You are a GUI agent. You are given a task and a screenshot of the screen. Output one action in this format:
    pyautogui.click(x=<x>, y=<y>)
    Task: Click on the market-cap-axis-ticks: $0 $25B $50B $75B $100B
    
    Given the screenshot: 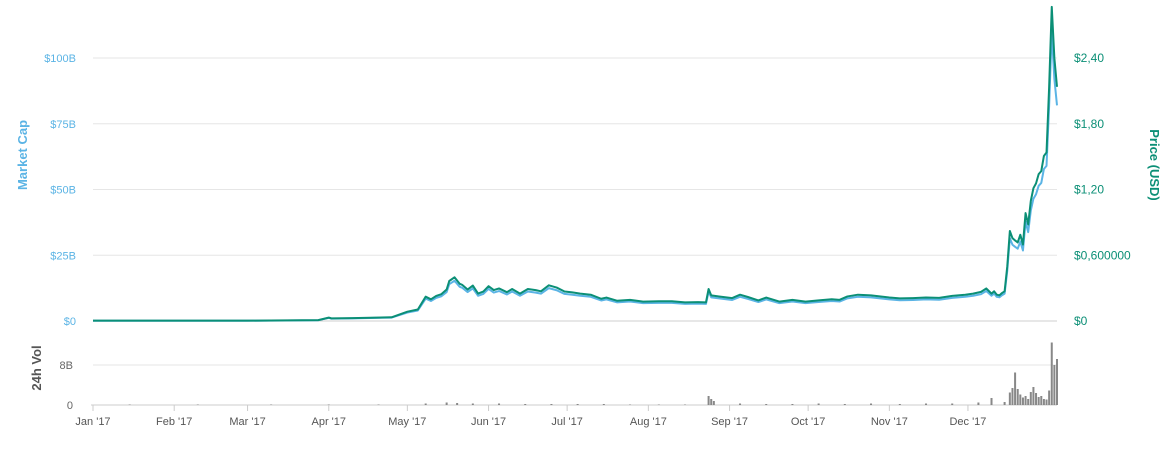 What is the action you would take?
    pyautogui.click(x=60, y=190)
    